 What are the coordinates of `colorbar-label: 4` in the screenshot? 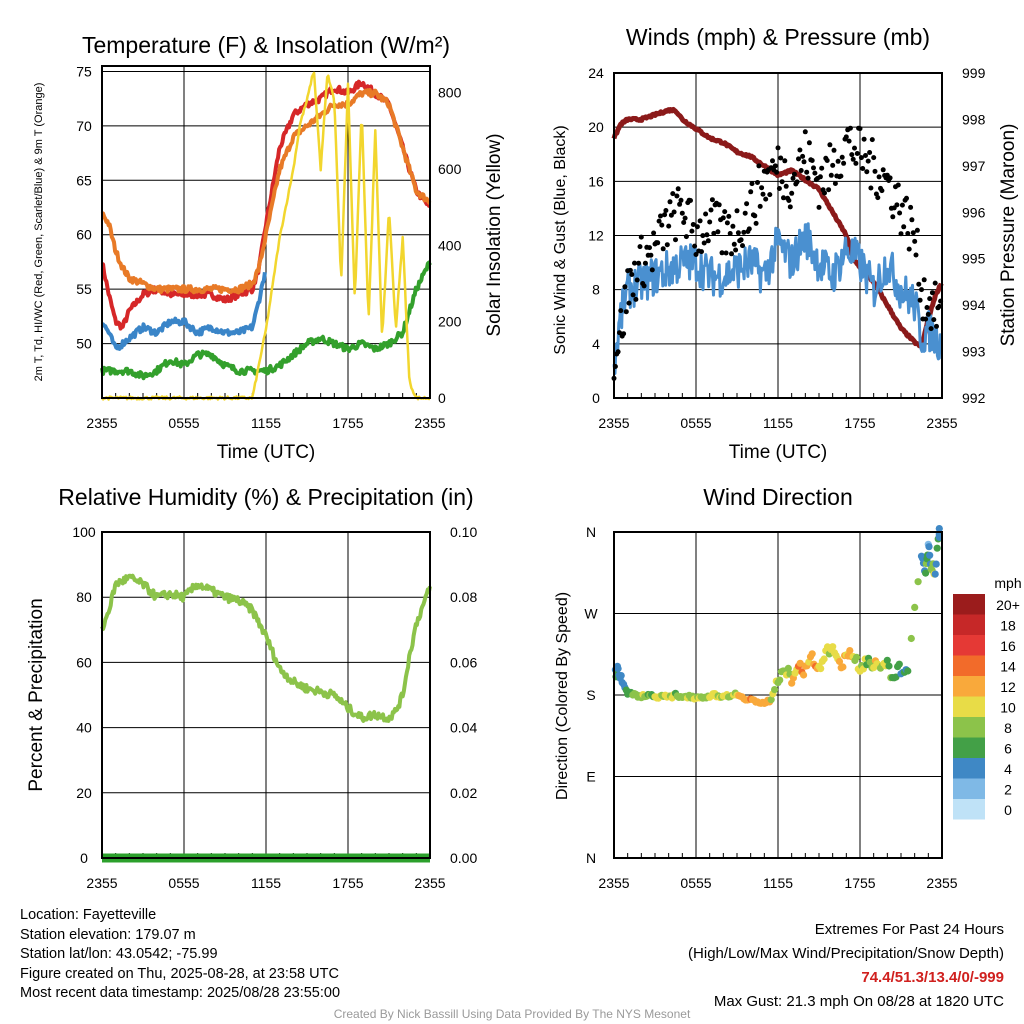 It's located at (1008, 769).